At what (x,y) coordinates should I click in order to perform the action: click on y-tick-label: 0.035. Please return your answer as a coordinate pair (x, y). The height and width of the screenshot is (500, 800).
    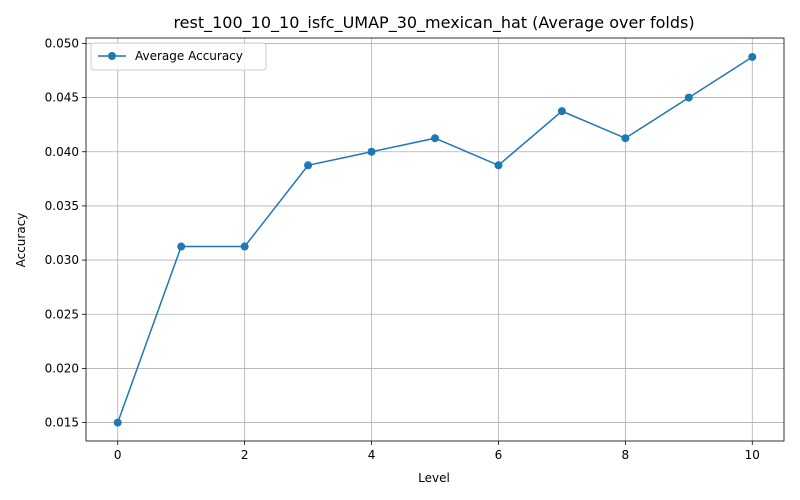
    Looking at the image, I should click on (62, 206).